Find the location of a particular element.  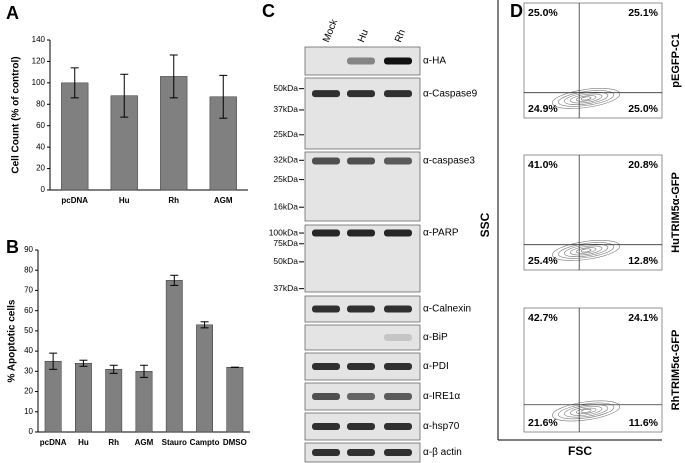

quadrant-percent: 25.1% is located at coordinates (643, 13).